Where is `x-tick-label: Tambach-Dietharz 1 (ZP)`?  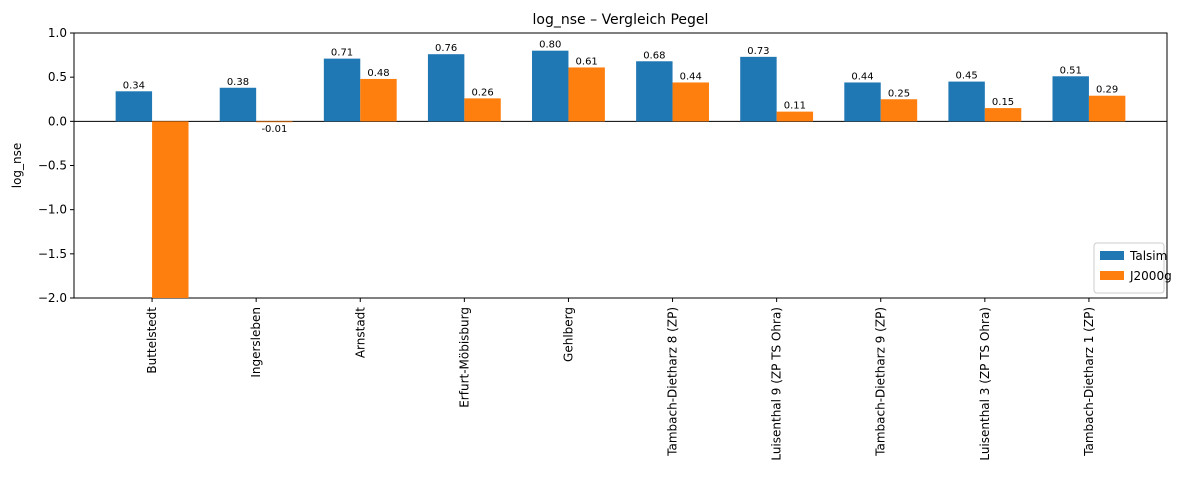 x-tick-label: Tambach-Dietharz 1 (ZP) is located at coordinates (1089, 382).